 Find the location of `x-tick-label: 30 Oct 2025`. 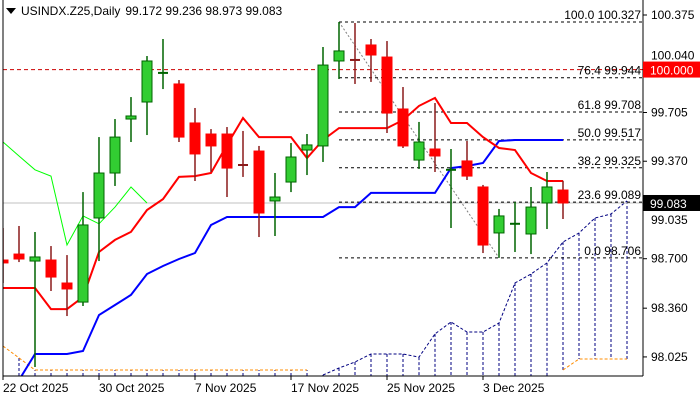

x-tick-label: 30 Oct 2025 is located at coordinates (132, 388).